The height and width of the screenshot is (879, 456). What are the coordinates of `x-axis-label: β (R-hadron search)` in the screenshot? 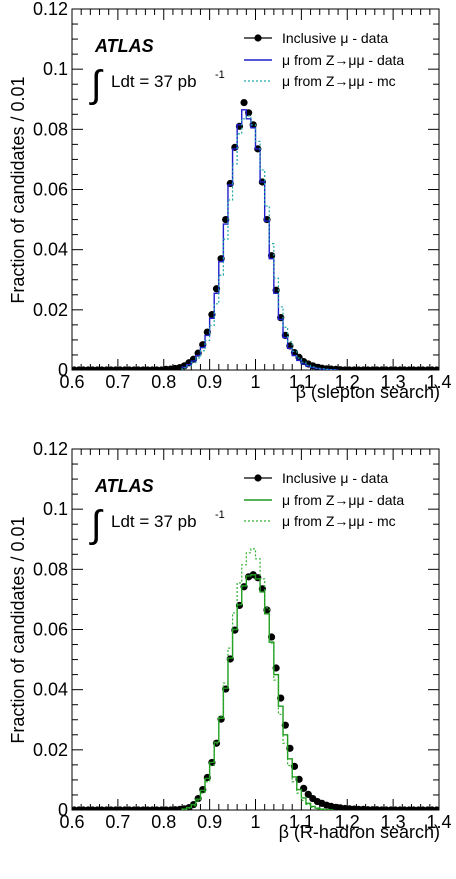 It's located at (359, 832).